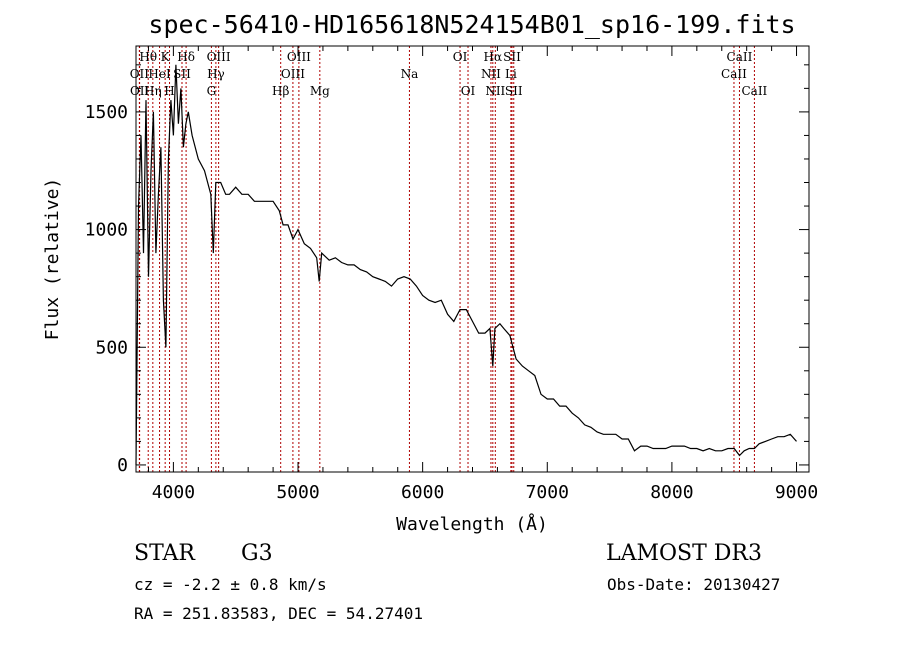 This screenshot has width=900, height=649. Describe the element at coordinates (297, 492) in the screenshot. I see `x-tick-label: 5000` at that location.